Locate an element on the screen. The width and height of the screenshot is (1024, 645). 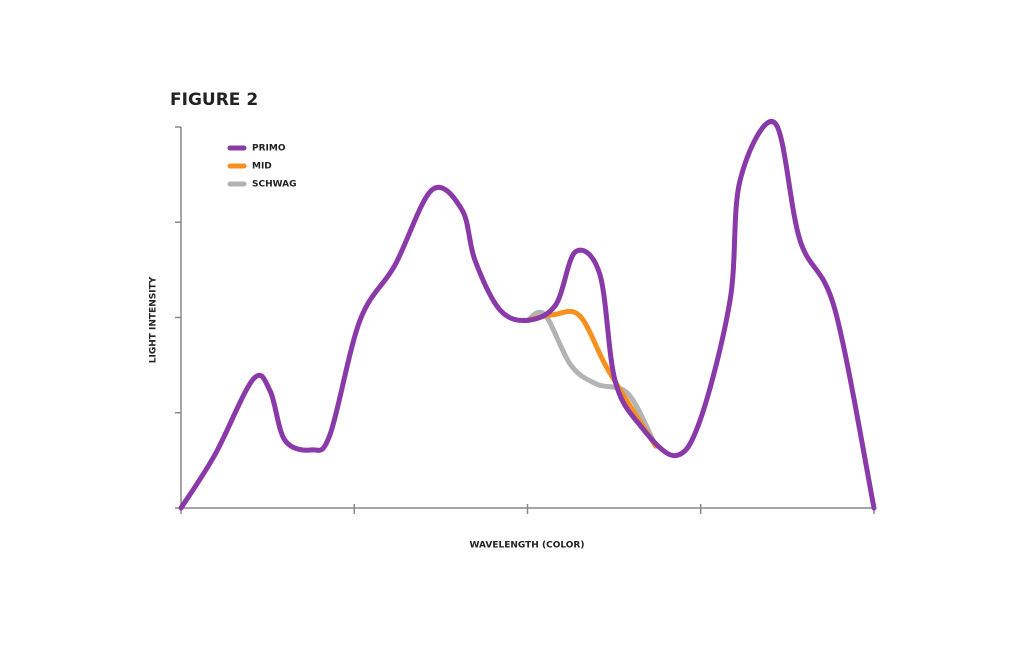
legend-label: MID is located at coordinates (262, 167).